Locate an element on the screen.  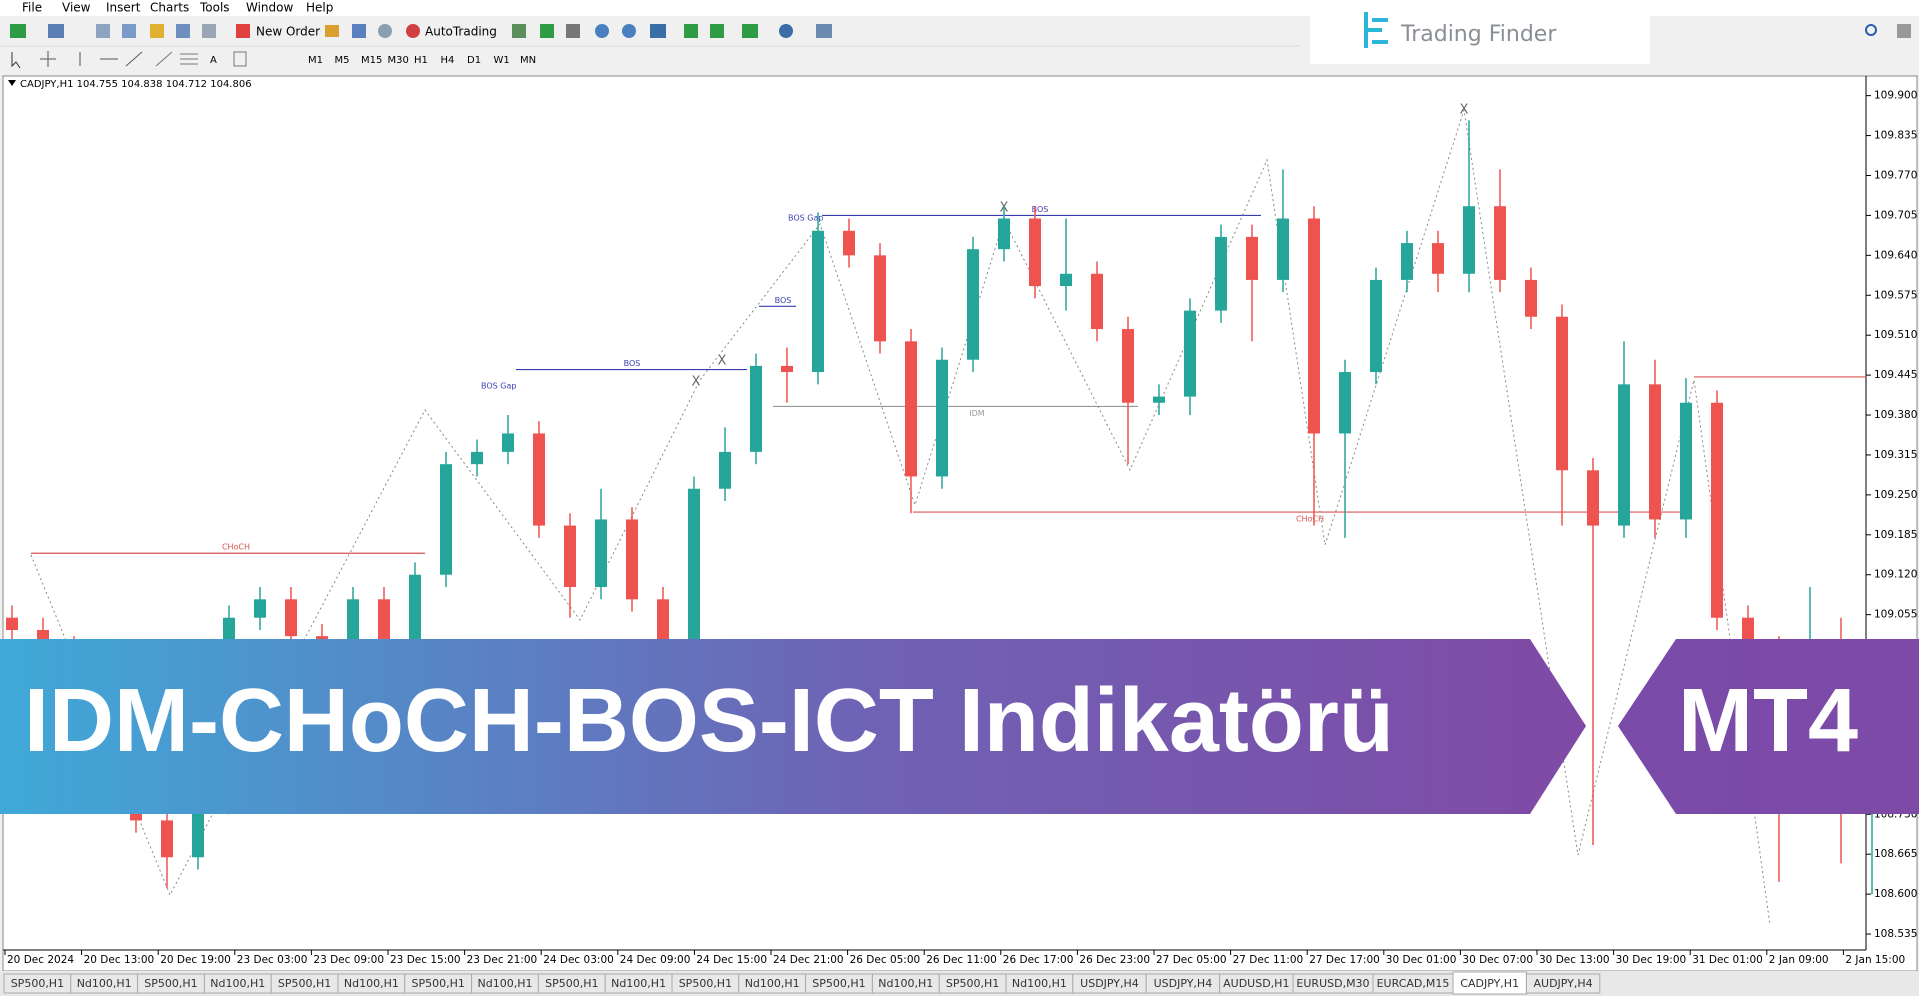
new-order-button: New Order is located at coordinates (288, 32).